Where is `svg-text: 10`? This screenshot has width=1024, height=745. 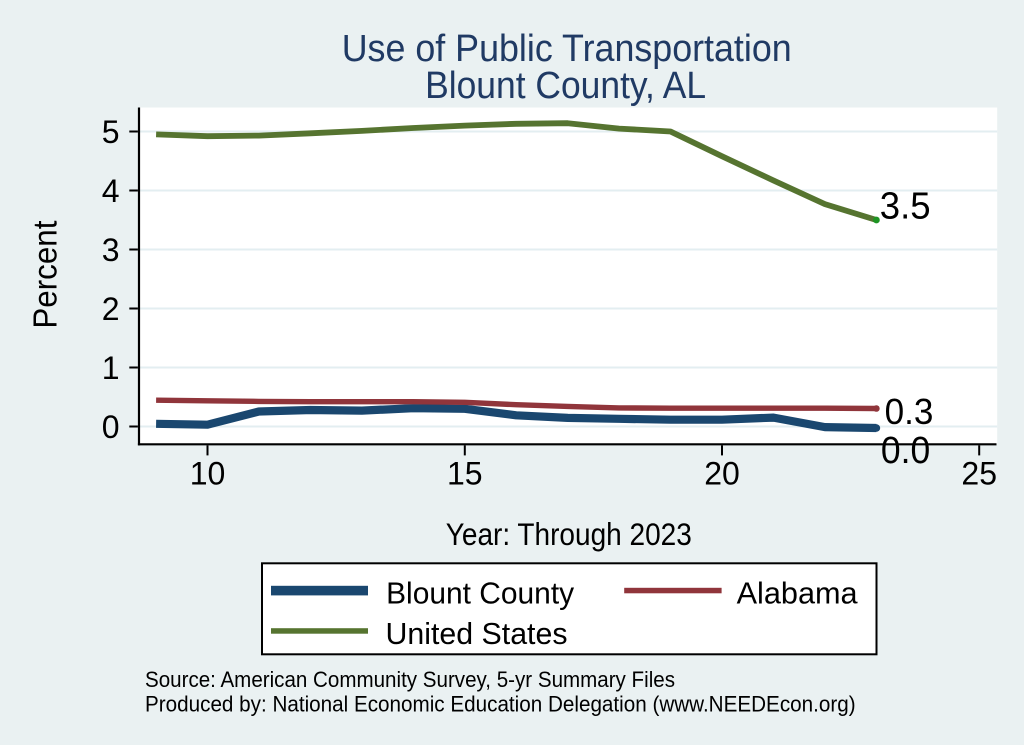 svg-text: 10 is located at coordinates (208, 474).